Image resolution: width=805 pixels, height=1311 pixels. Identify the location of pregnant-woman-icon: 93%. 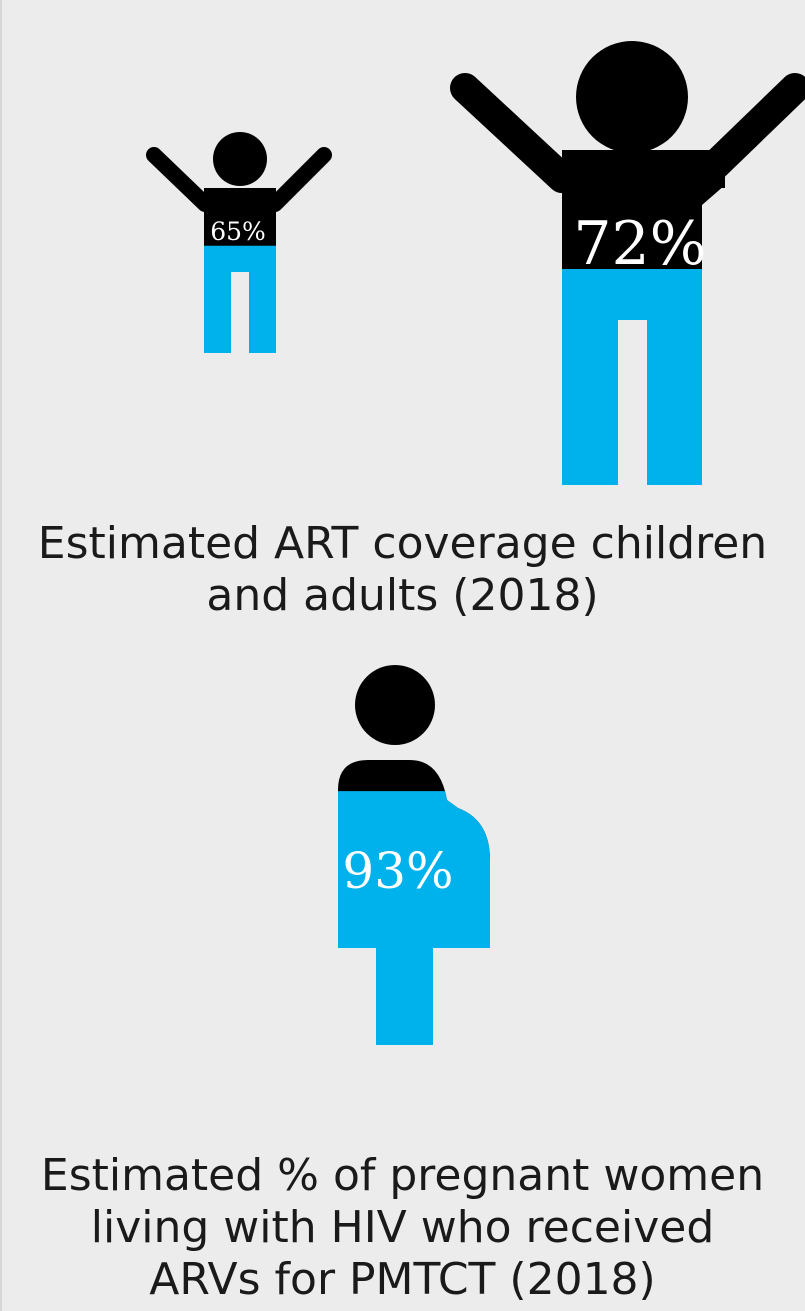
(414, 855).